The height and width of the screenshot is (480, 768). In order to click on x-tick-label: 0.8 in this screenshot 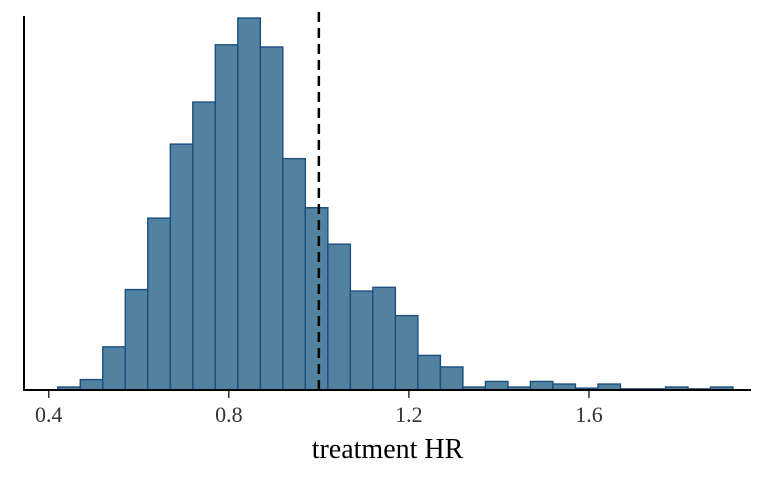, I will do `click(229, 414)`.